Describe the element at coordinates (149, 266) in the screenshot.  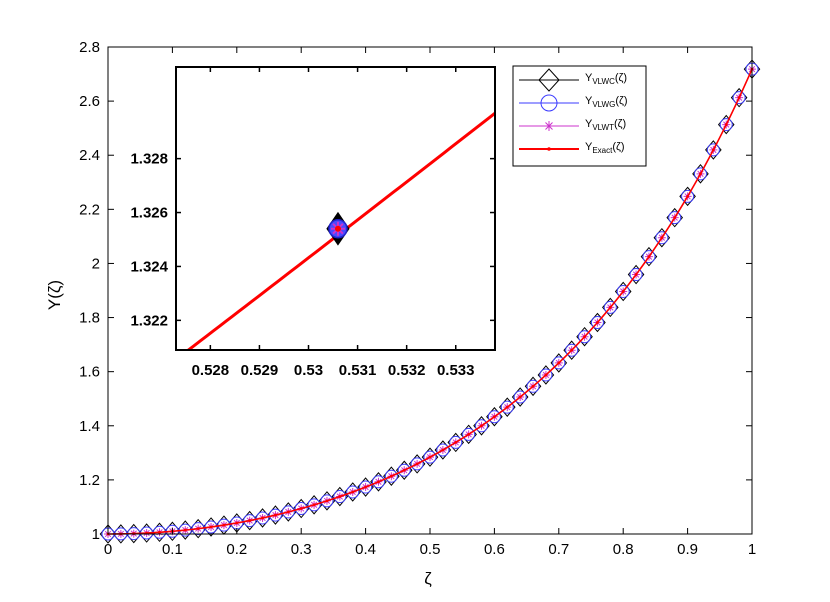
I see `inset-y-tick-label-1: 1.324` at that location.